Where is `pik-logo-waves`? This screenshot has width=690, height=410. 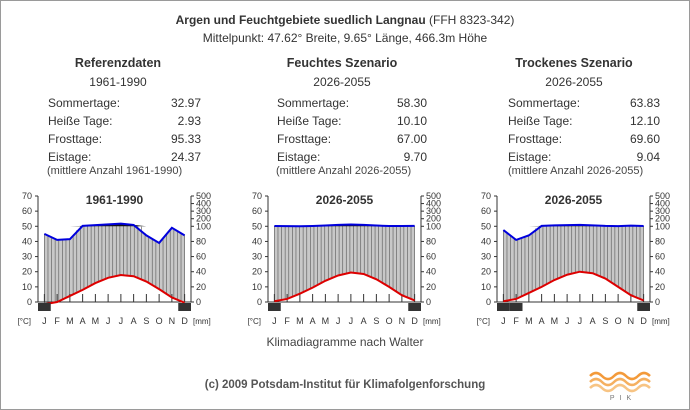 pik-logo-waves is located at coordinates (620, 382).